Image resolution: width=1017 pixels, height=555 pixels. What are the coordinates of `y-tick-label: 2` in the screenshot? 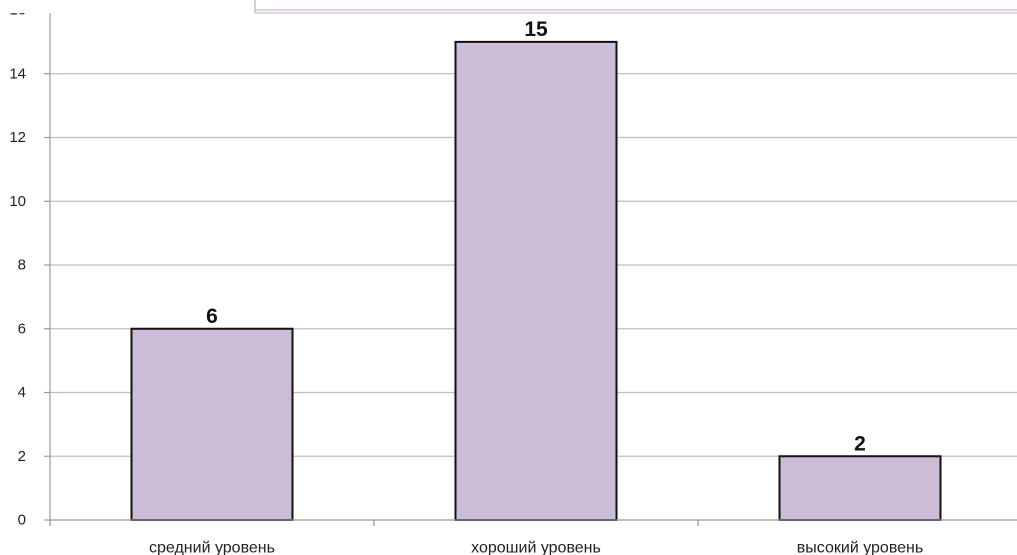 It's located at (22, 456).